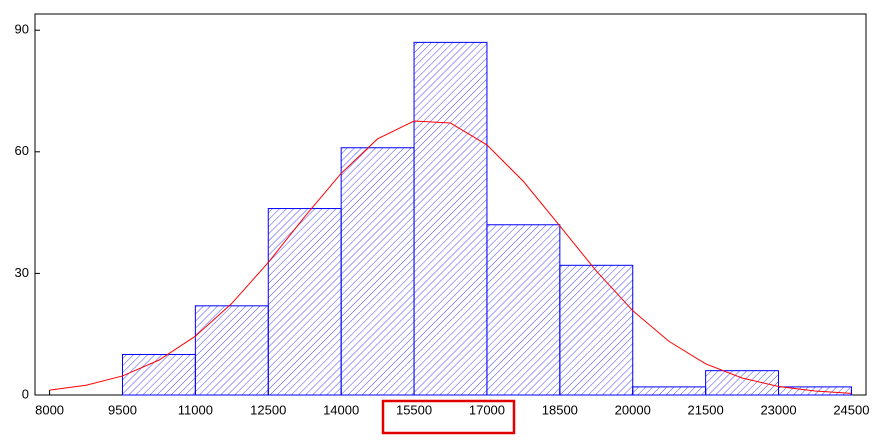  I want to click on x-tick-label: 14000, so click(341, 409).